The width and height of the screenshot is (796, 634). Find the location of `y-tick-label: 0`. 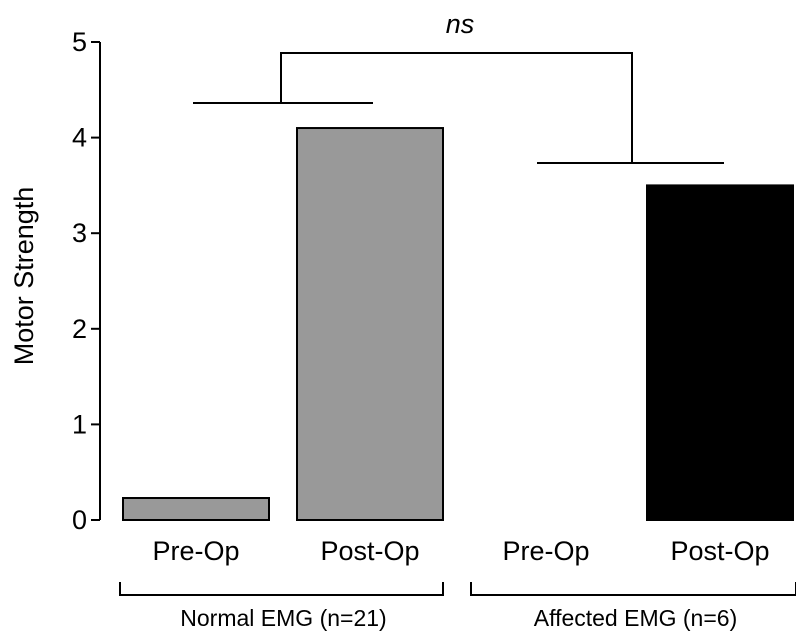

y-tick-label: 0 is located at coordinates (79, 520).